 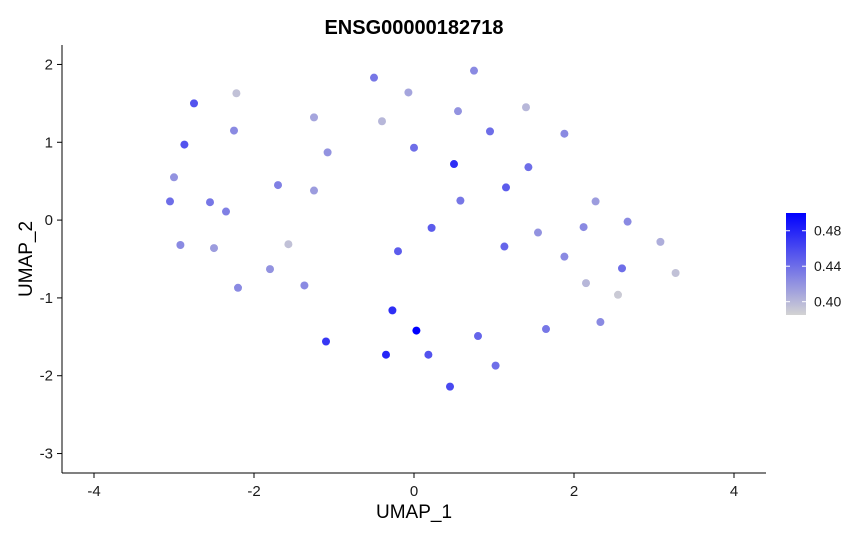 What do you see at coordinates (46, 454) in the screenshot?
I see `y-tick-label: -3` at bounding box center [46, 454].